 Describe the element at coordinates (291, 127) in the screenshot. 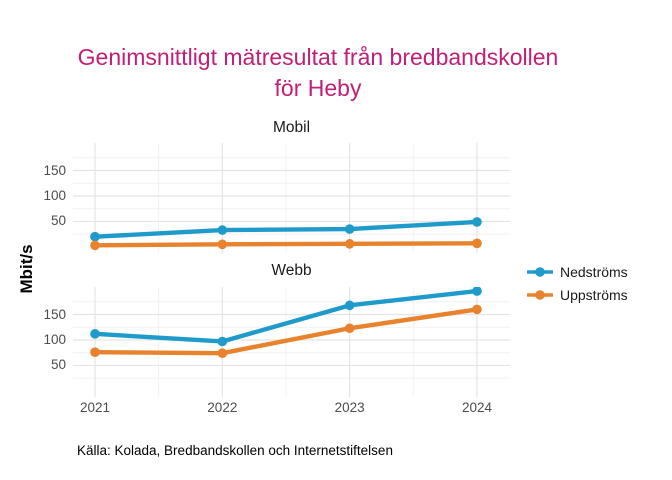

I see `facet-strip-mobil: Mobil` at that location.